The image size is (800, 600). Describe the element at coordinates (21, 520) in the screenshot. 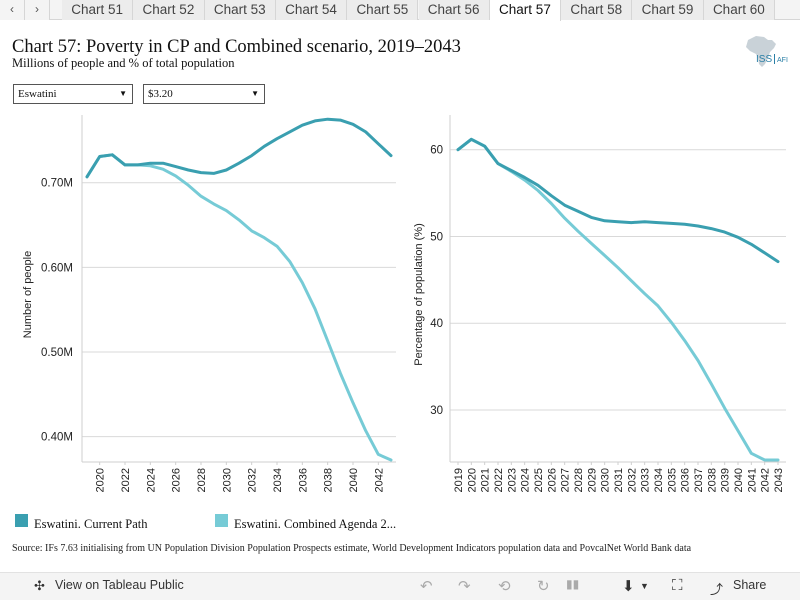

I see `legend-swatch-current-path` at that location.